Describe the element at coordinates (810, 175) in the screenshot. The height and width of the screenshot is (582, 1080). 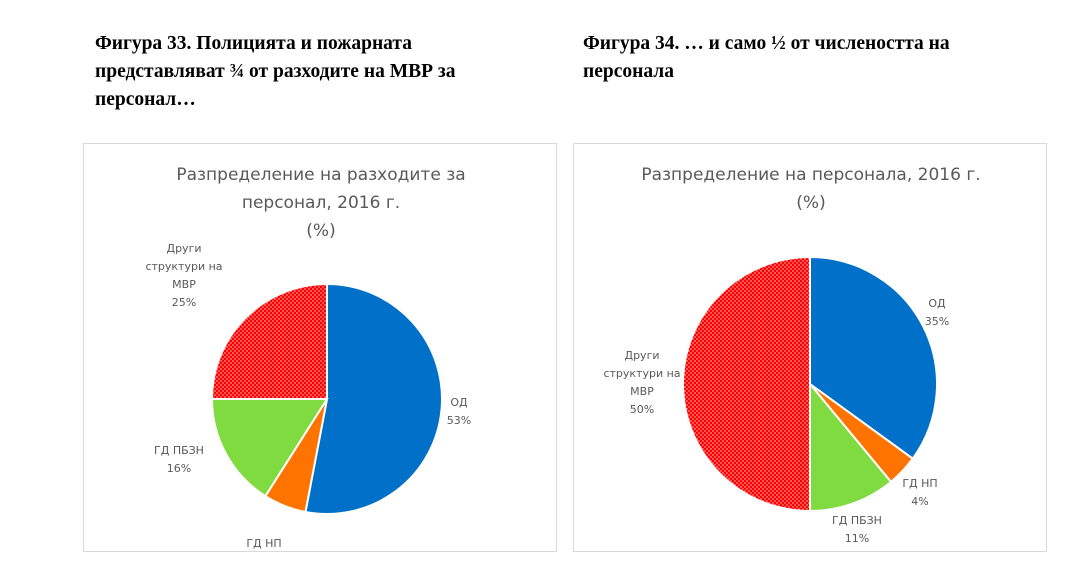
I see `chart-title-line: Разпределение на персонала, 2016 г.` at that location.